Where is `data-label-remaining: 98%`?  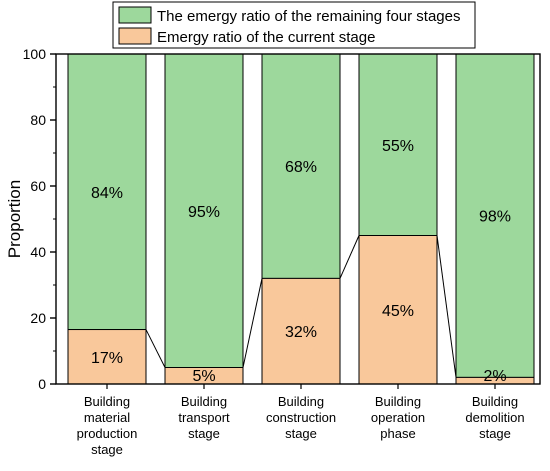
data-label-remaining: 98% is located at coordinates (495, 217).